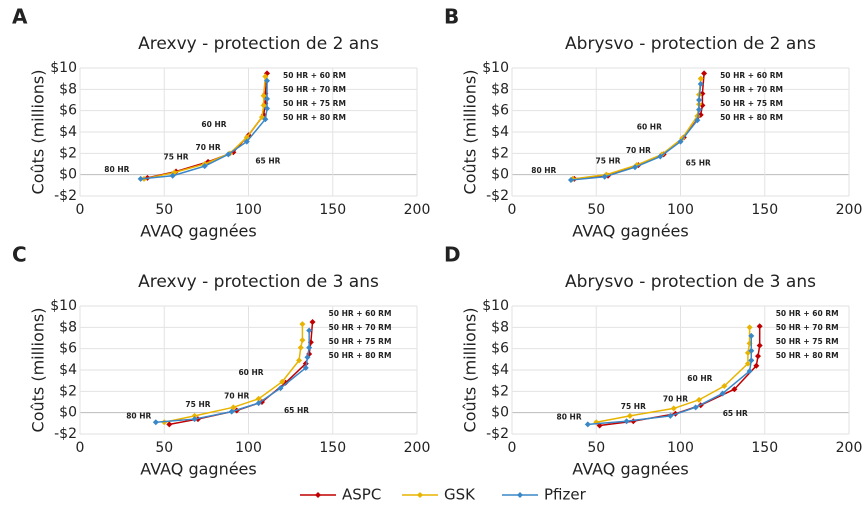 The height and width of the screenshot is (509, 868). I want to click on chart-title: Arexvy - protection de 3 ans, so click(258, 282).